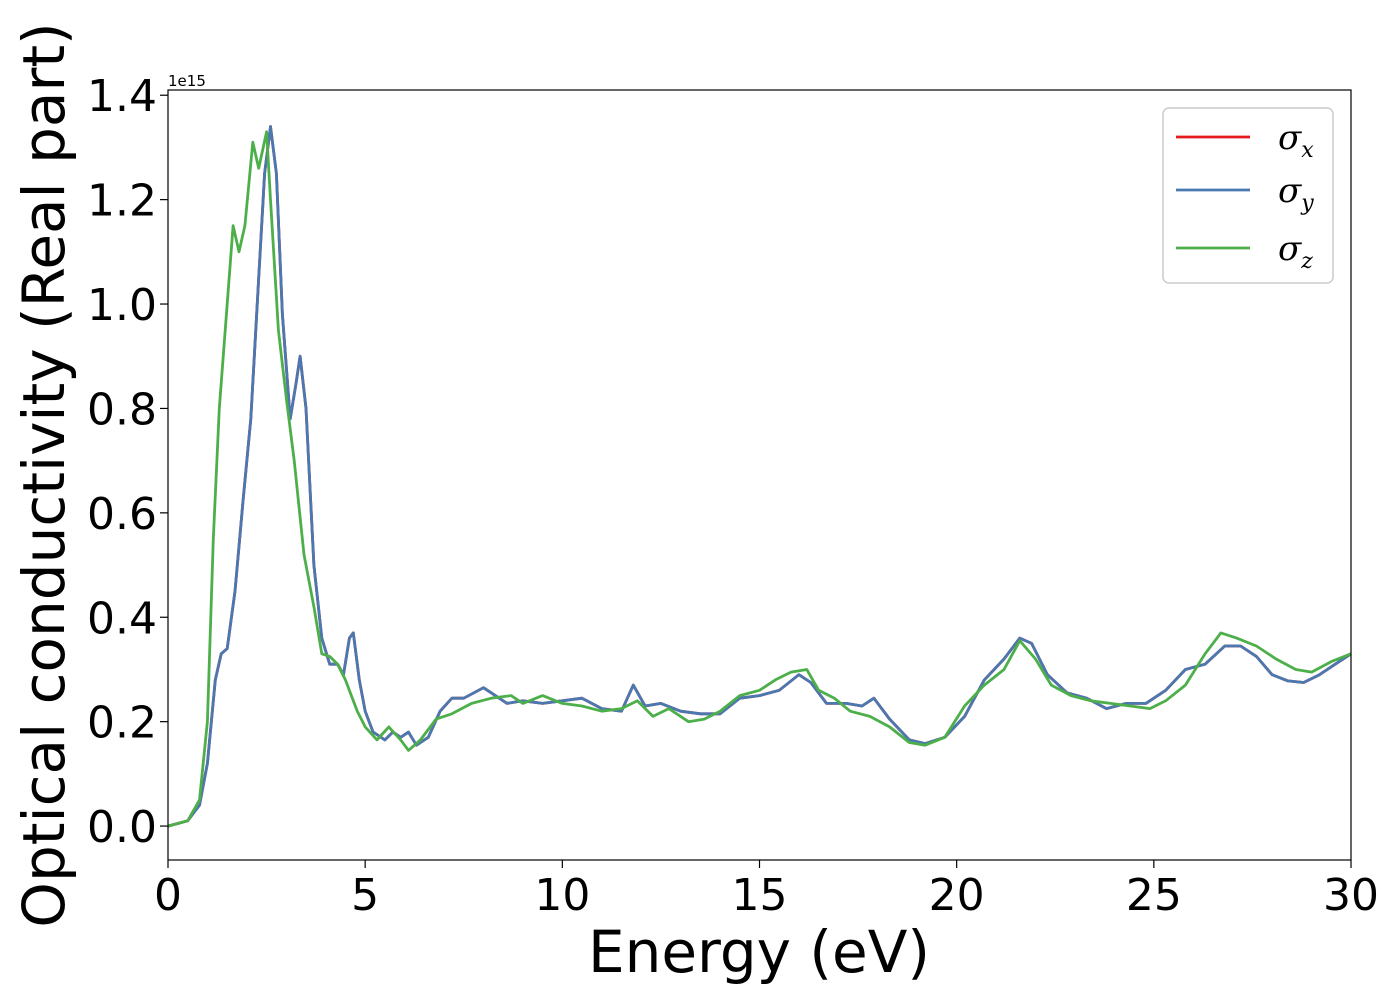 The width and height of the screenshot is (1400, 1000). I want to click on y-tick-label: 0.6, so click(122, 514).